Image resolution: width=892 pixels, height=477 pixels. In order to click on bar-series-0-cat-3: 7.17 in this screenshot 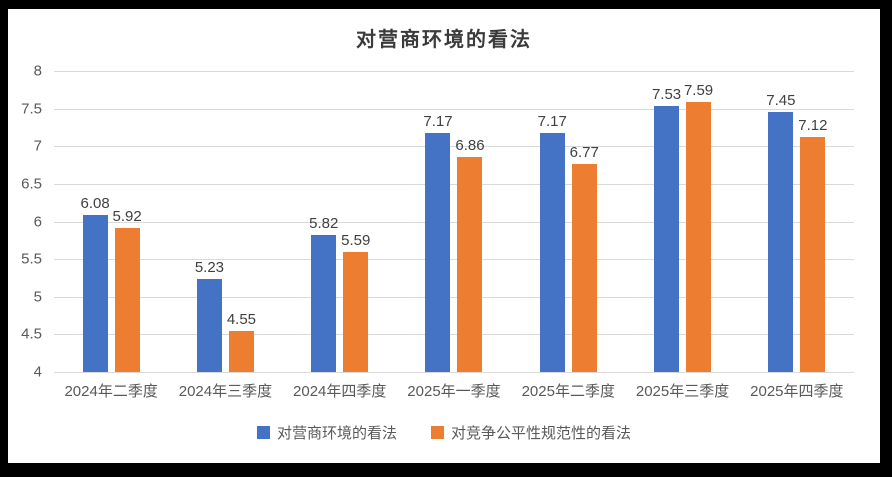, I will do `click(438, 242)`.